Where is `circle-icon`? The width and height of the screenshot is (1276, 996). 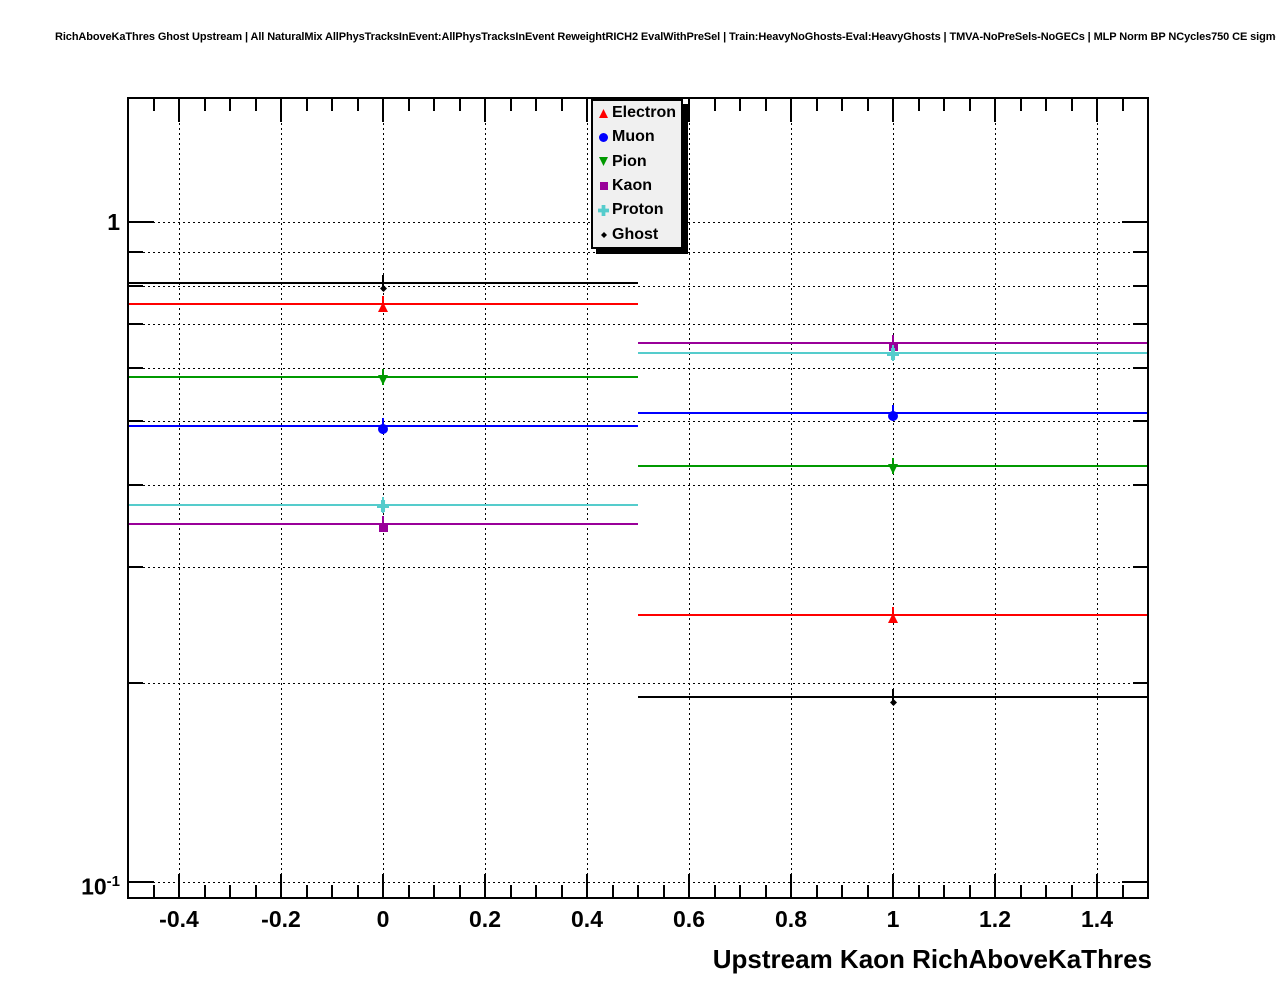
circle-icon is located at coordinates (603, 137).